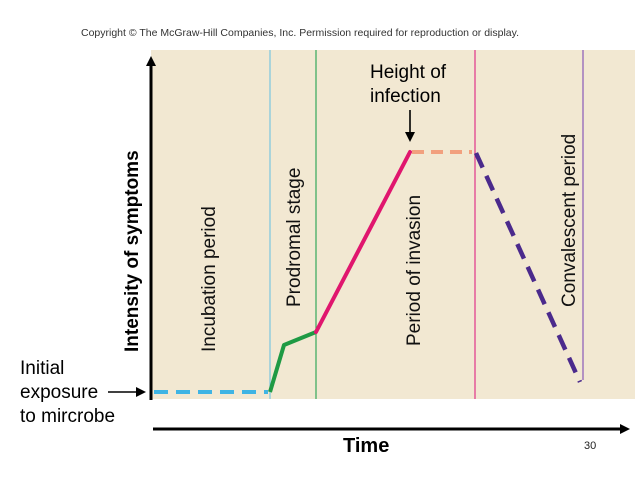 The height and width of the screenshot is (479, 638). Describe the element at coordinates (408, 72) in the screenshot. I see `height-label-line1: Height of` at that location.